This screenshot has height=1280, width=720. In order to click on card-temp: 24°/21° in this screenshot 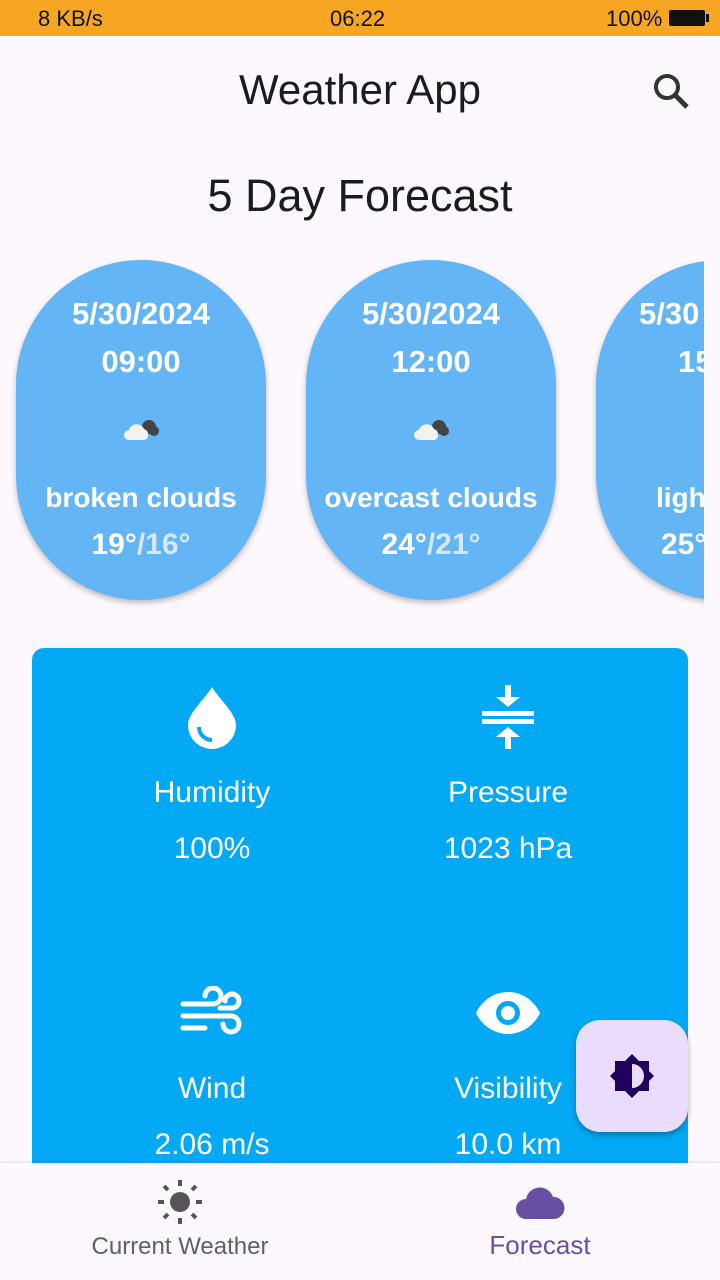, I will do `click(431, 545)`.